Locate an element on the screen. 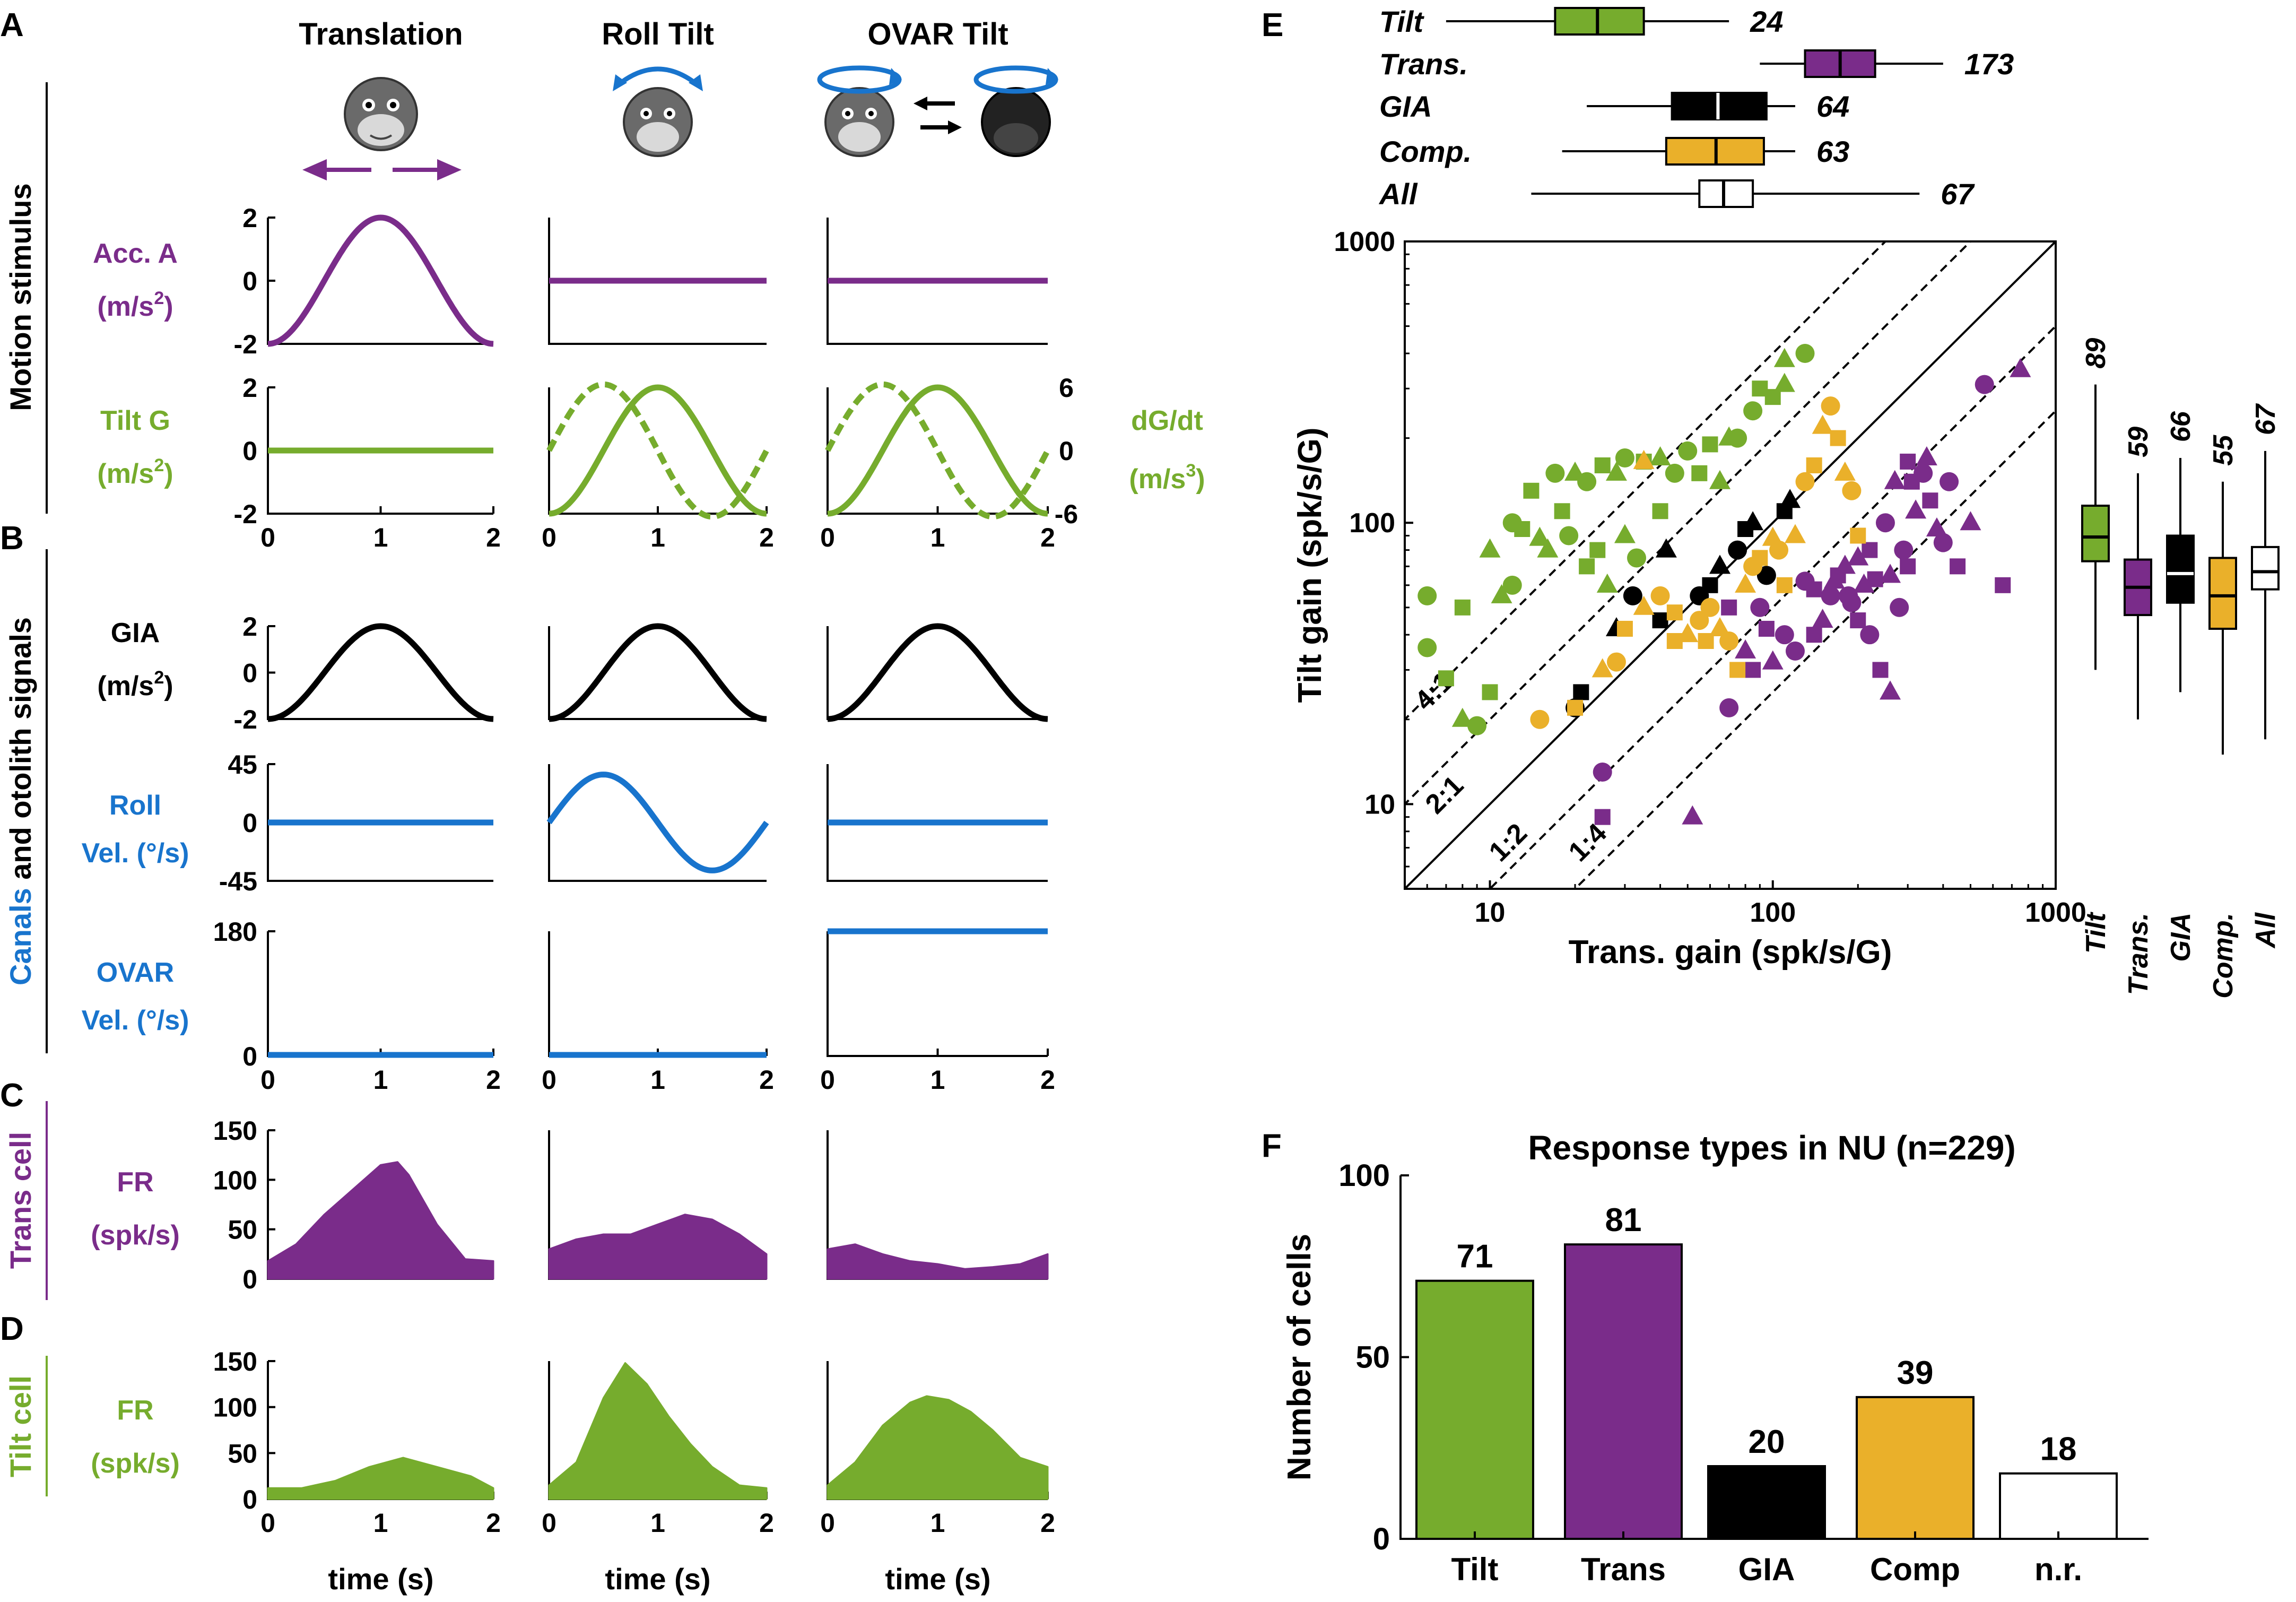 This screenshot has width=2296, height=1602. bar-category-label: Trans is located at coordinates (1624, 1569).